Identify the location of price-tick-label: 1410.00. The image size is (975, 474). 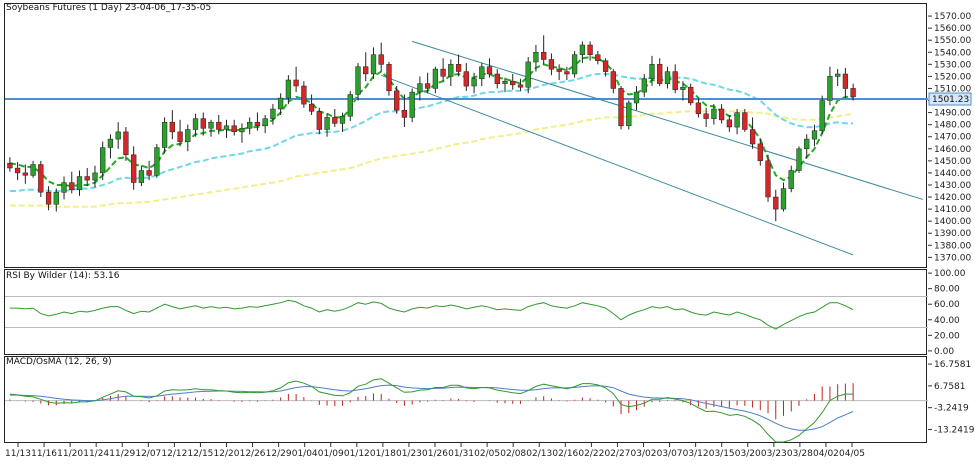
(952, 210).